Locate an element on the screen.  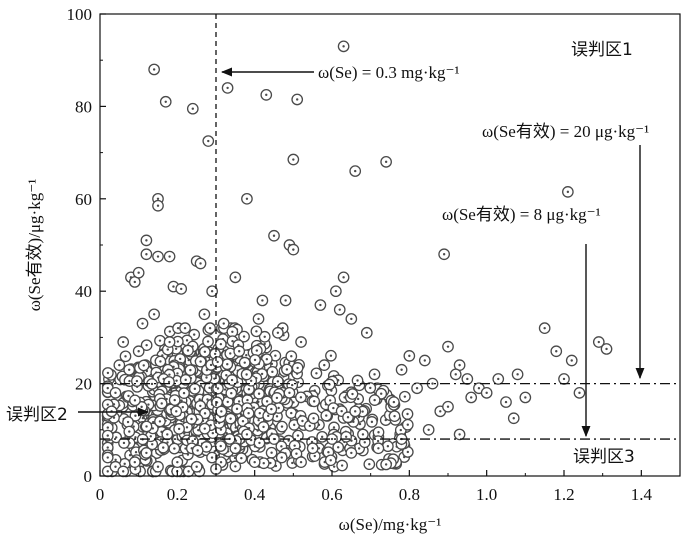
x-tick-label: 0.8 is located at coordinates (409, 494).